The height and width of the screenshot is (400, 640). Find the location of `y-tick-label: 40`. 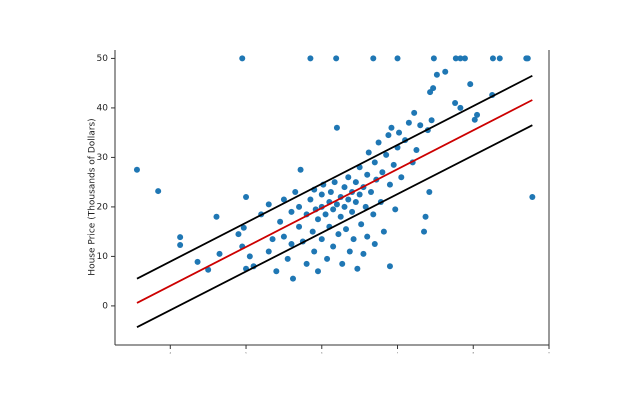

y-tick-label: 40 is located at coordinates (103, 108).